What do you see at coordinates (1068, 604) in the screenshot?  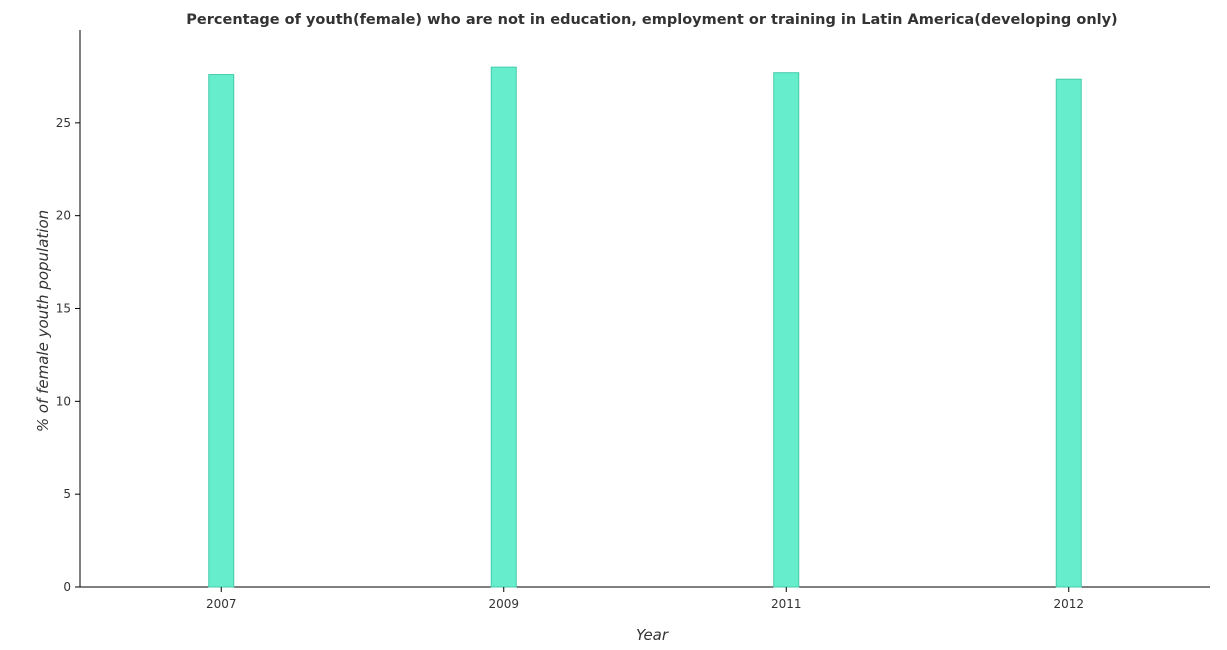 I see `x-tick-label-2012: 2012` at bounding box center [1068, 604].